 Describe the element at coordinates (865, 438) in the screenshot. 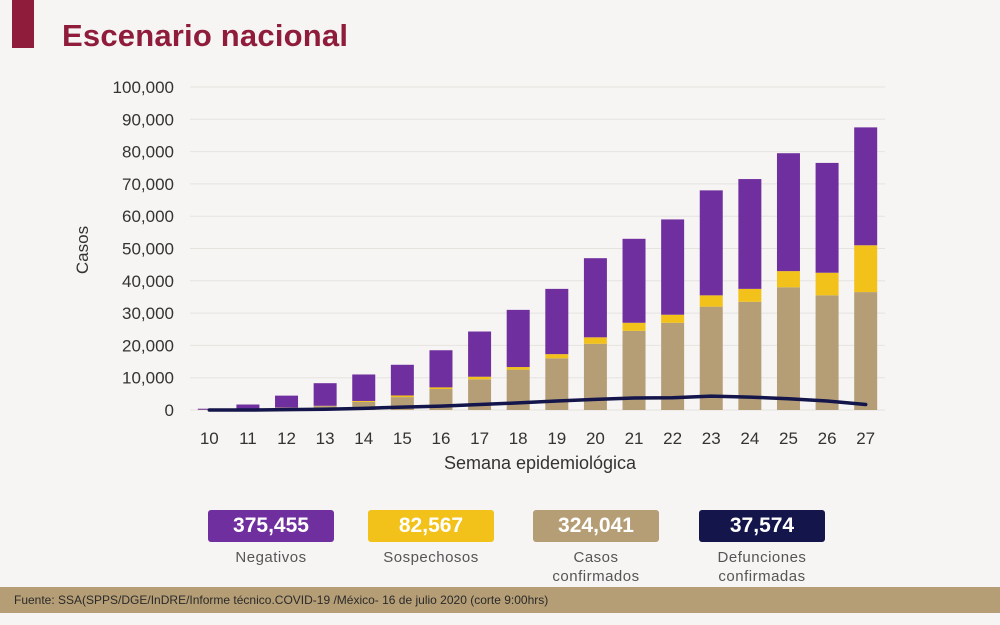

I see `x-tick-label: 27` at that location.